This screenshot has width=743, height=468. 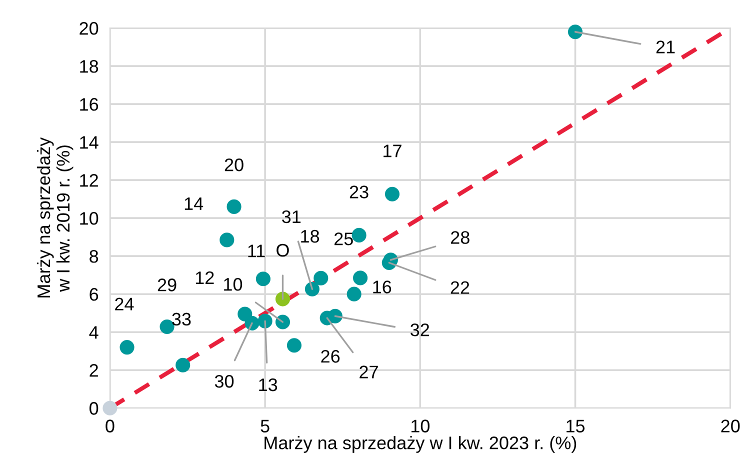 I want to click on y-tick-label: 16, so click(x=89, y=104).